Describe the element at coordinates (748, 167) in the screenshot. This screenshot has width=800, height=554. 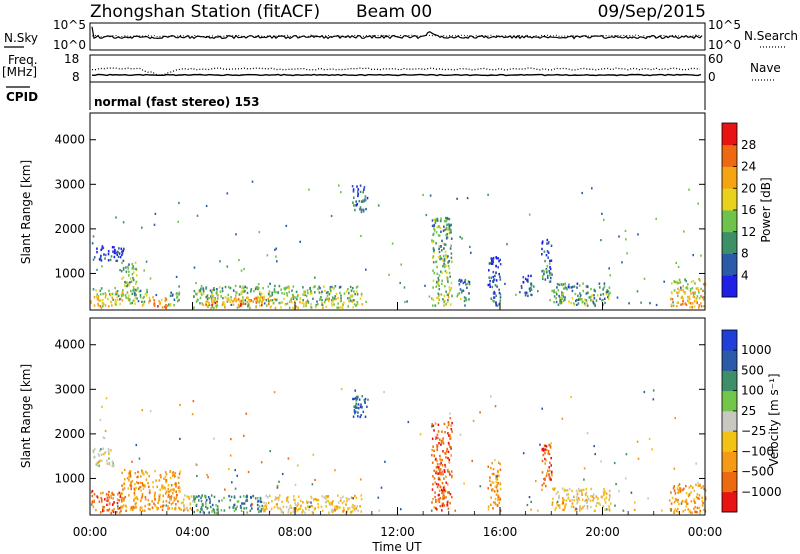
I see `power-colorbar-tick-label: 24` at that location.